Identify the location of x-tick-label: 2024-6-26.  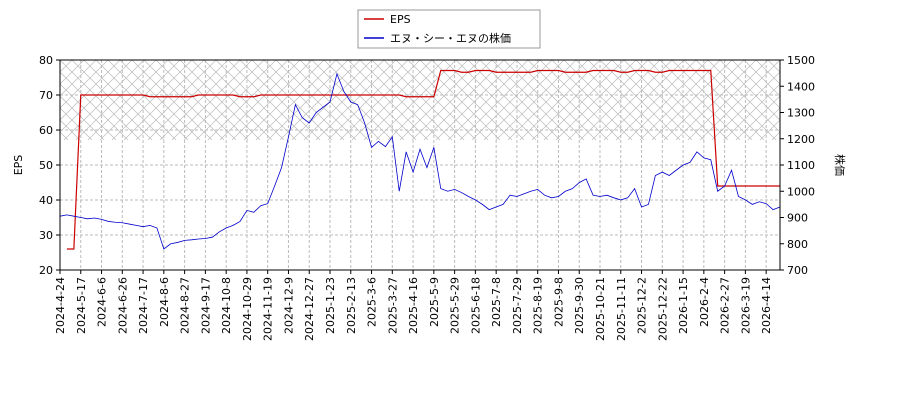
(122, 305).